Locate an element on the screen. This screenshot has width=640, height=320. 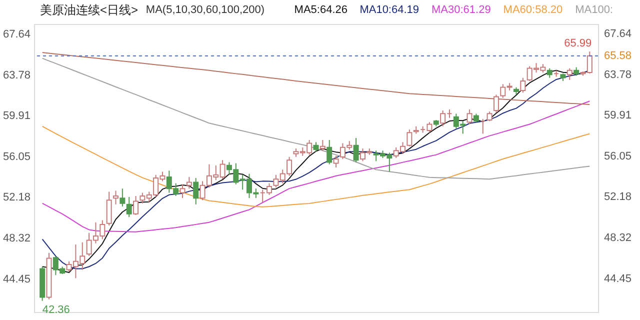
y-tick-label: 56.05 is located at coordinates (16, 156).